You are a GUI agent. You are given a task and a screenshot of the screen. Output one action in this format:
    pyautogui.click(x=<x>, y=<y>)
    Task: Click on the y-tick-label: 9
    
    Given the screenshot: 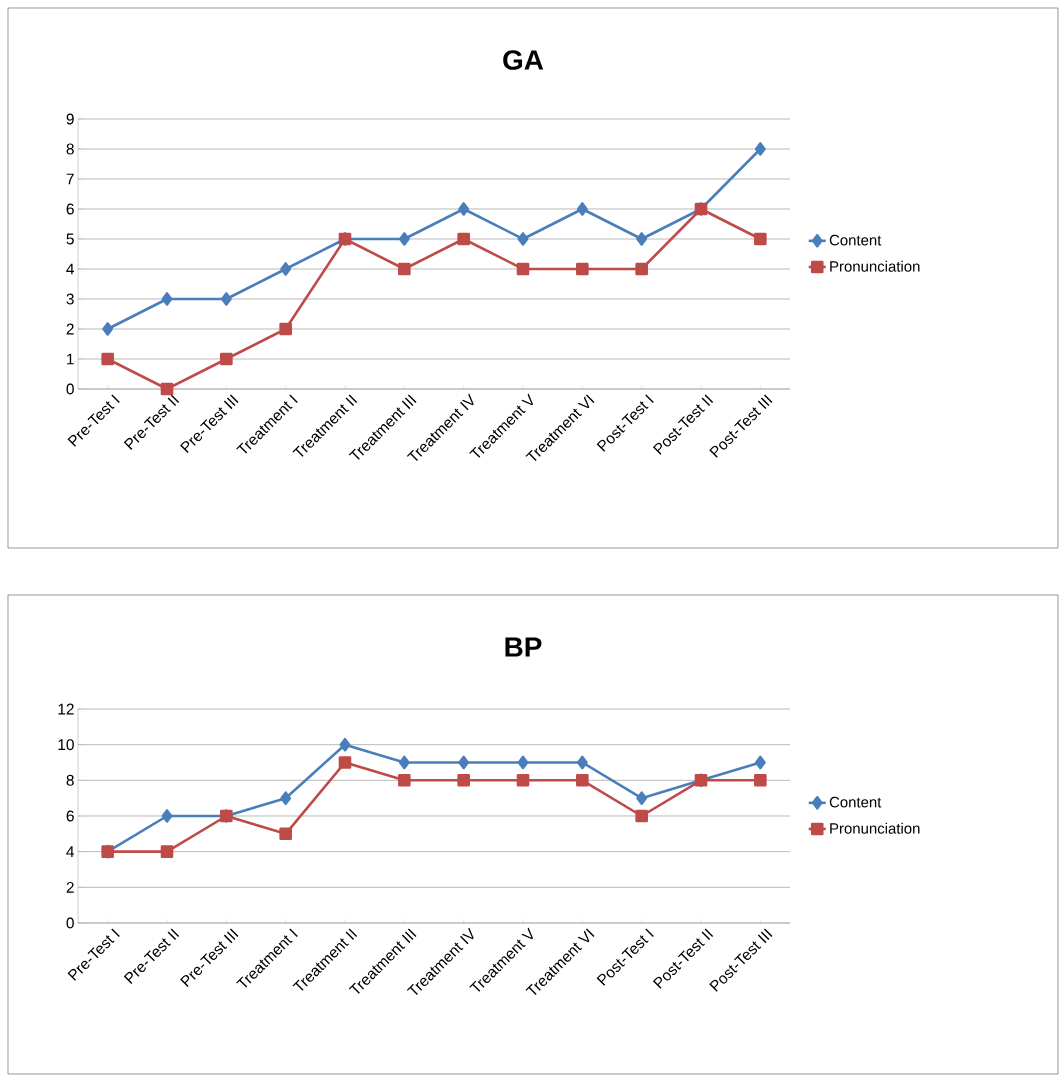 What is the action you would take?
    pyautogui.click(x=70, y=119)
    